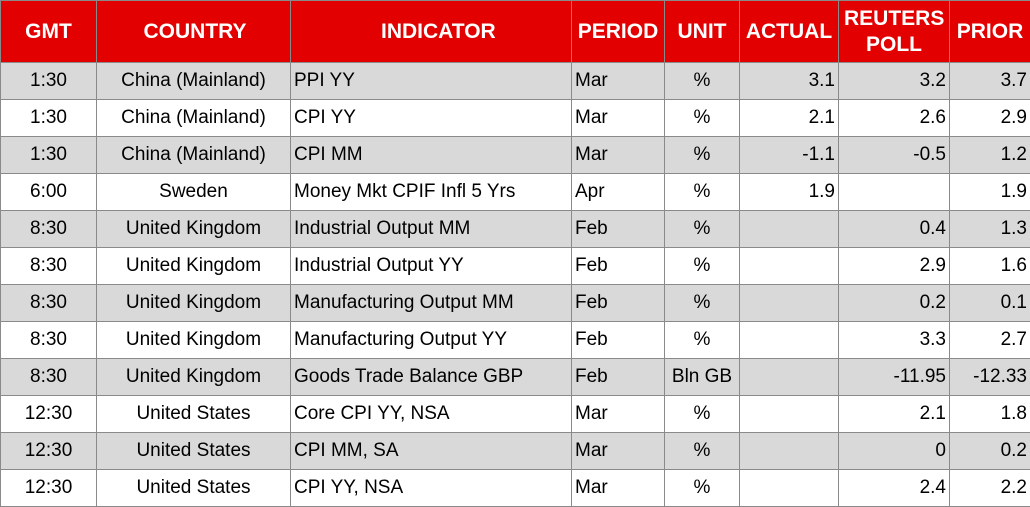 The image size is (1030, 507). I want to click on cell-text: 2.9, so click(933, 265).